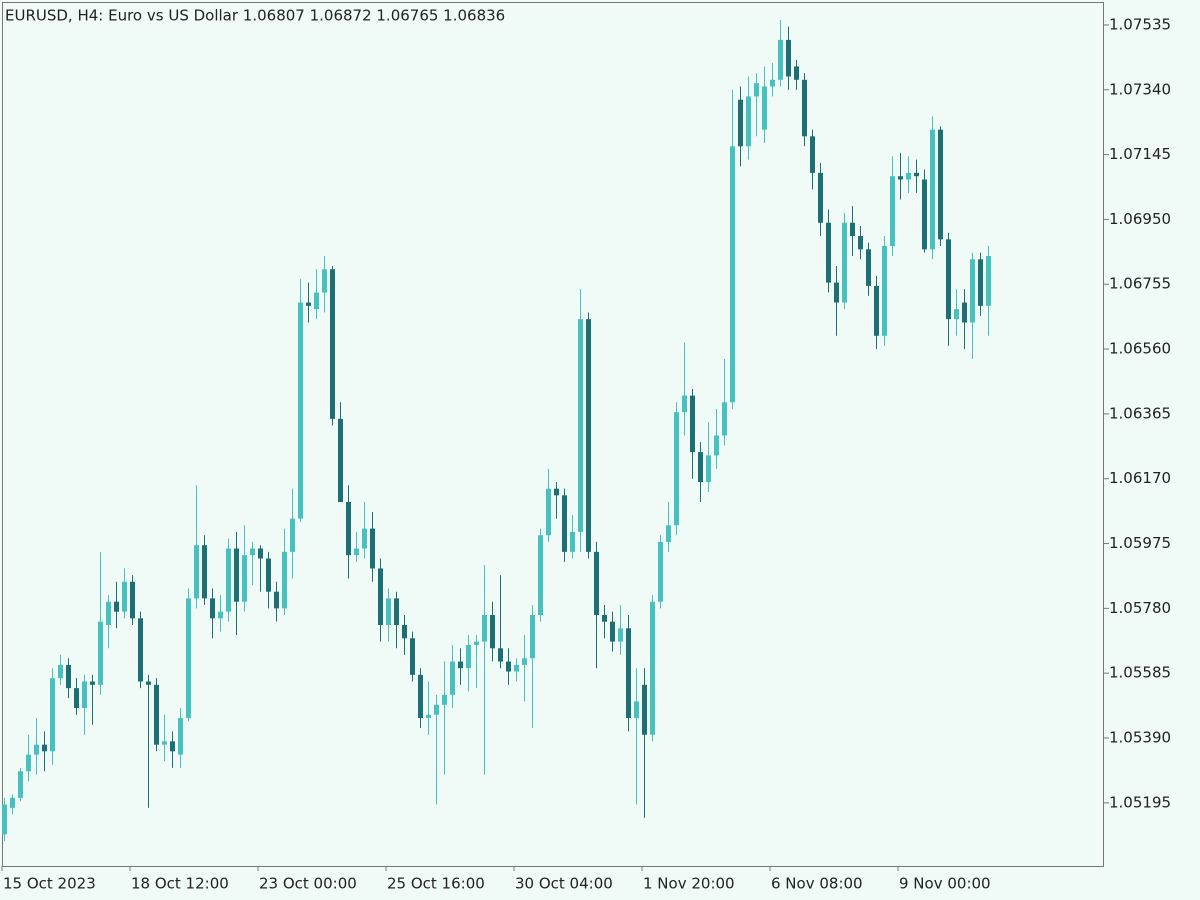 Image resolution: width=1200 pixels, height=900 pixels. I want to click on y-tick-label: 1.07145, so click(1140, 154).